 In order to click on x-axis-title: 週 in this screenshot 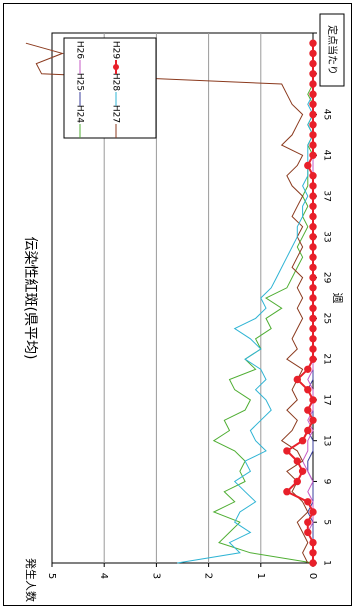, I will do `click(337, 298)`.